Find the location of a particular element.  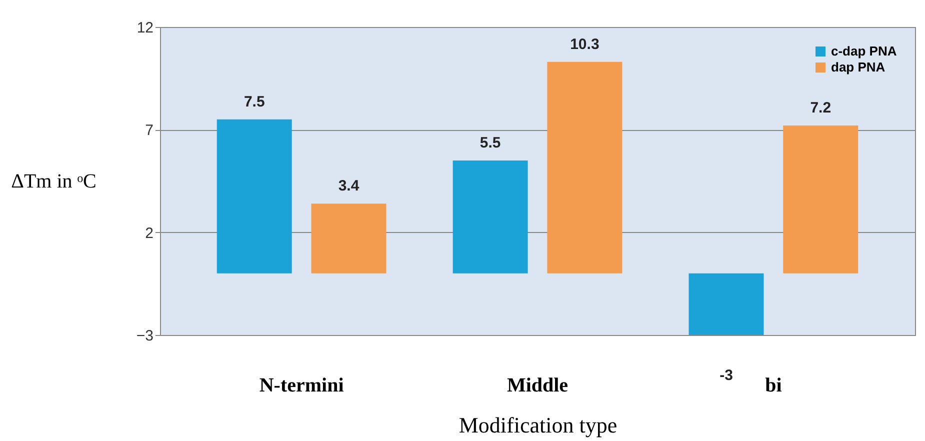

y-tick-label: 12 is located at coordinates (145, 28).